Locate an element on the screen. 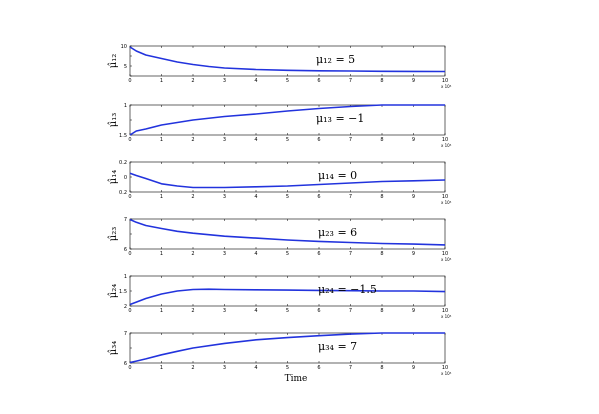 The width and height of the screenshot is (599, 414). annotation: μ₁₃ = −1 is located at coordinates (340, 118).